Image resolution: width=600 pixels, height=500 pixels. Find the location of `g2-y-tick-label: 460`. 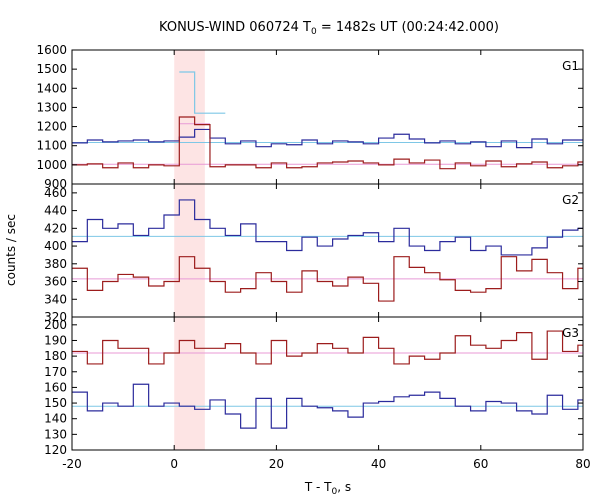

g2-y-tick-label: 460 is located at coordinates (55, 193).